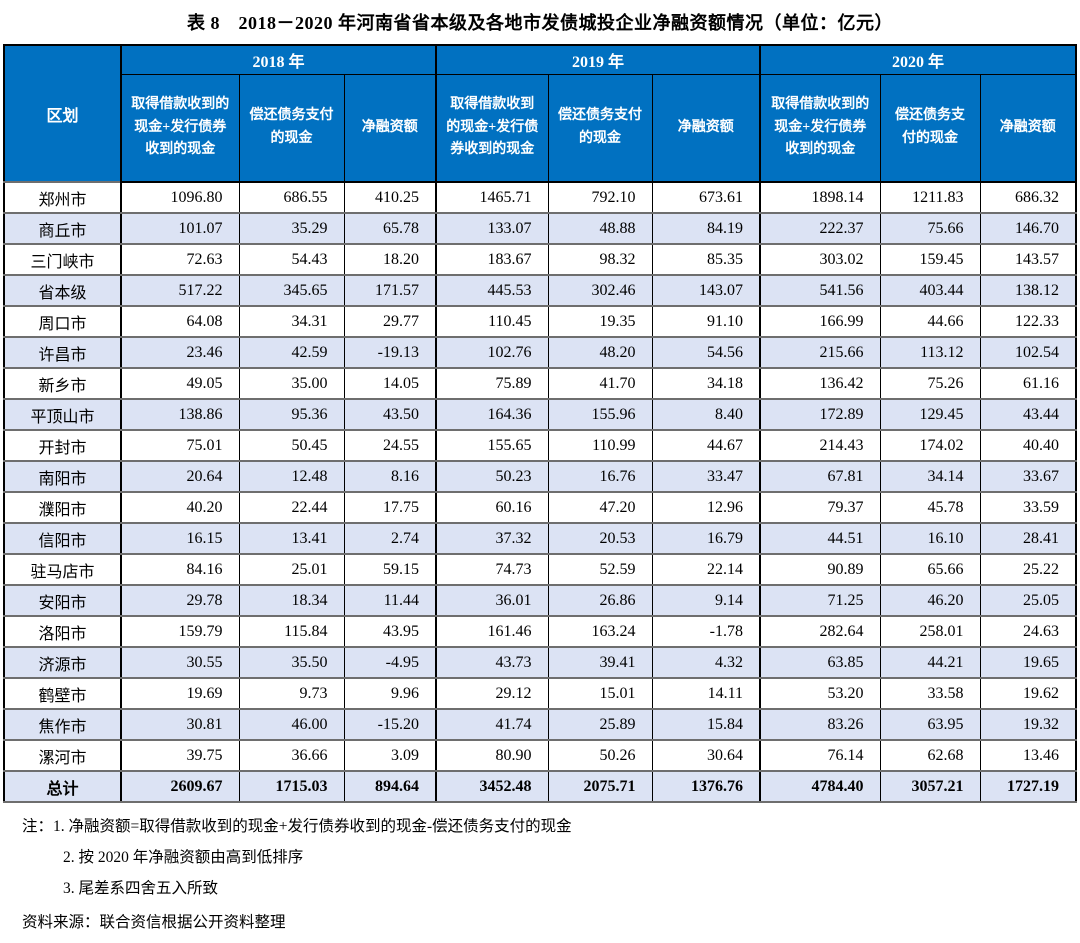  Describe the element at coordinates (930, 662) in the screenshot. I see `value-cell: 44.21` at that location.